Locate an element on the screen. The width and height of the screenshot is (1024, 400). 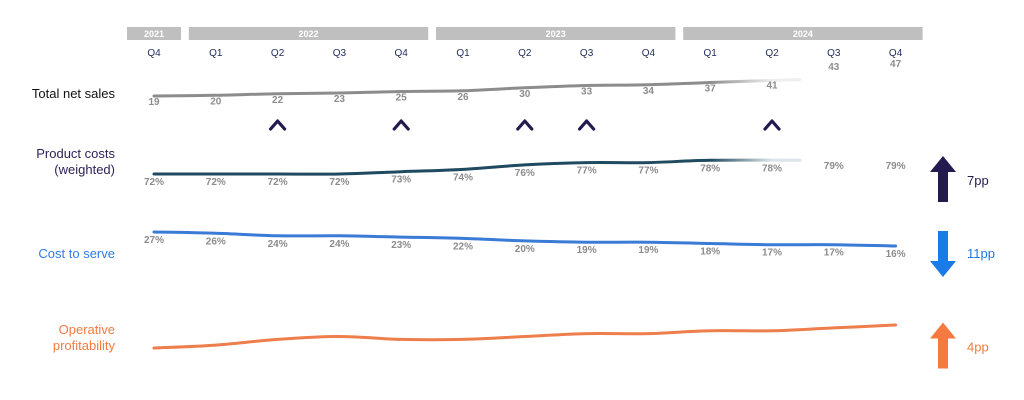
data-label: 19 is located at coordinates (154, 102).